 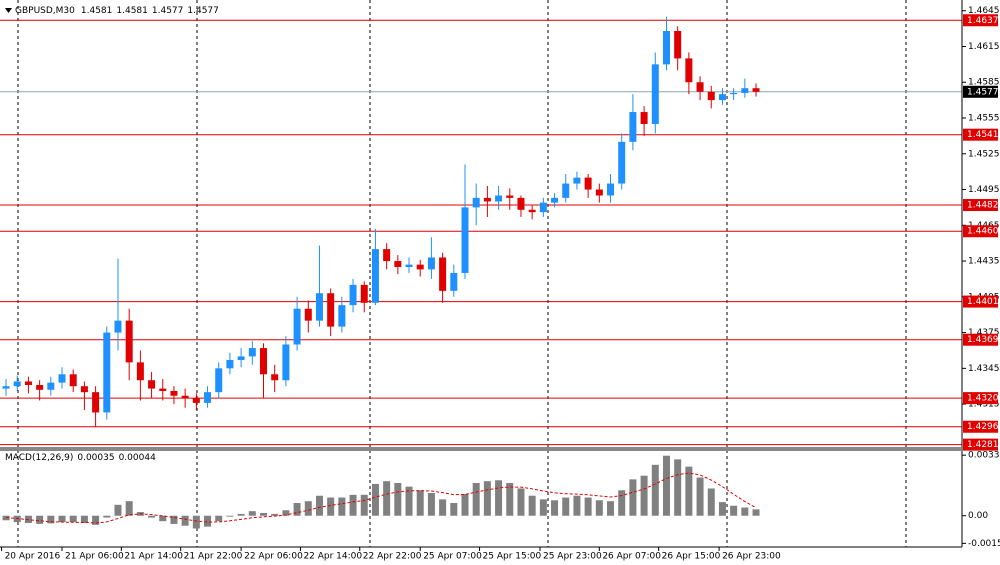 I want to click on y-tick-label: 1.4495, so click(x=984, y=190).